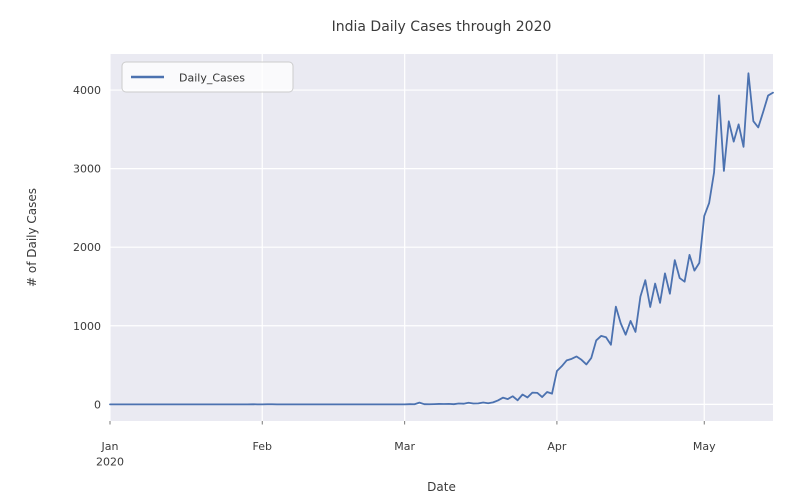 Image resolution: width=812 pixels, height=504 pixels. I want to click on y-tick-label: 0, so click(97, 404).